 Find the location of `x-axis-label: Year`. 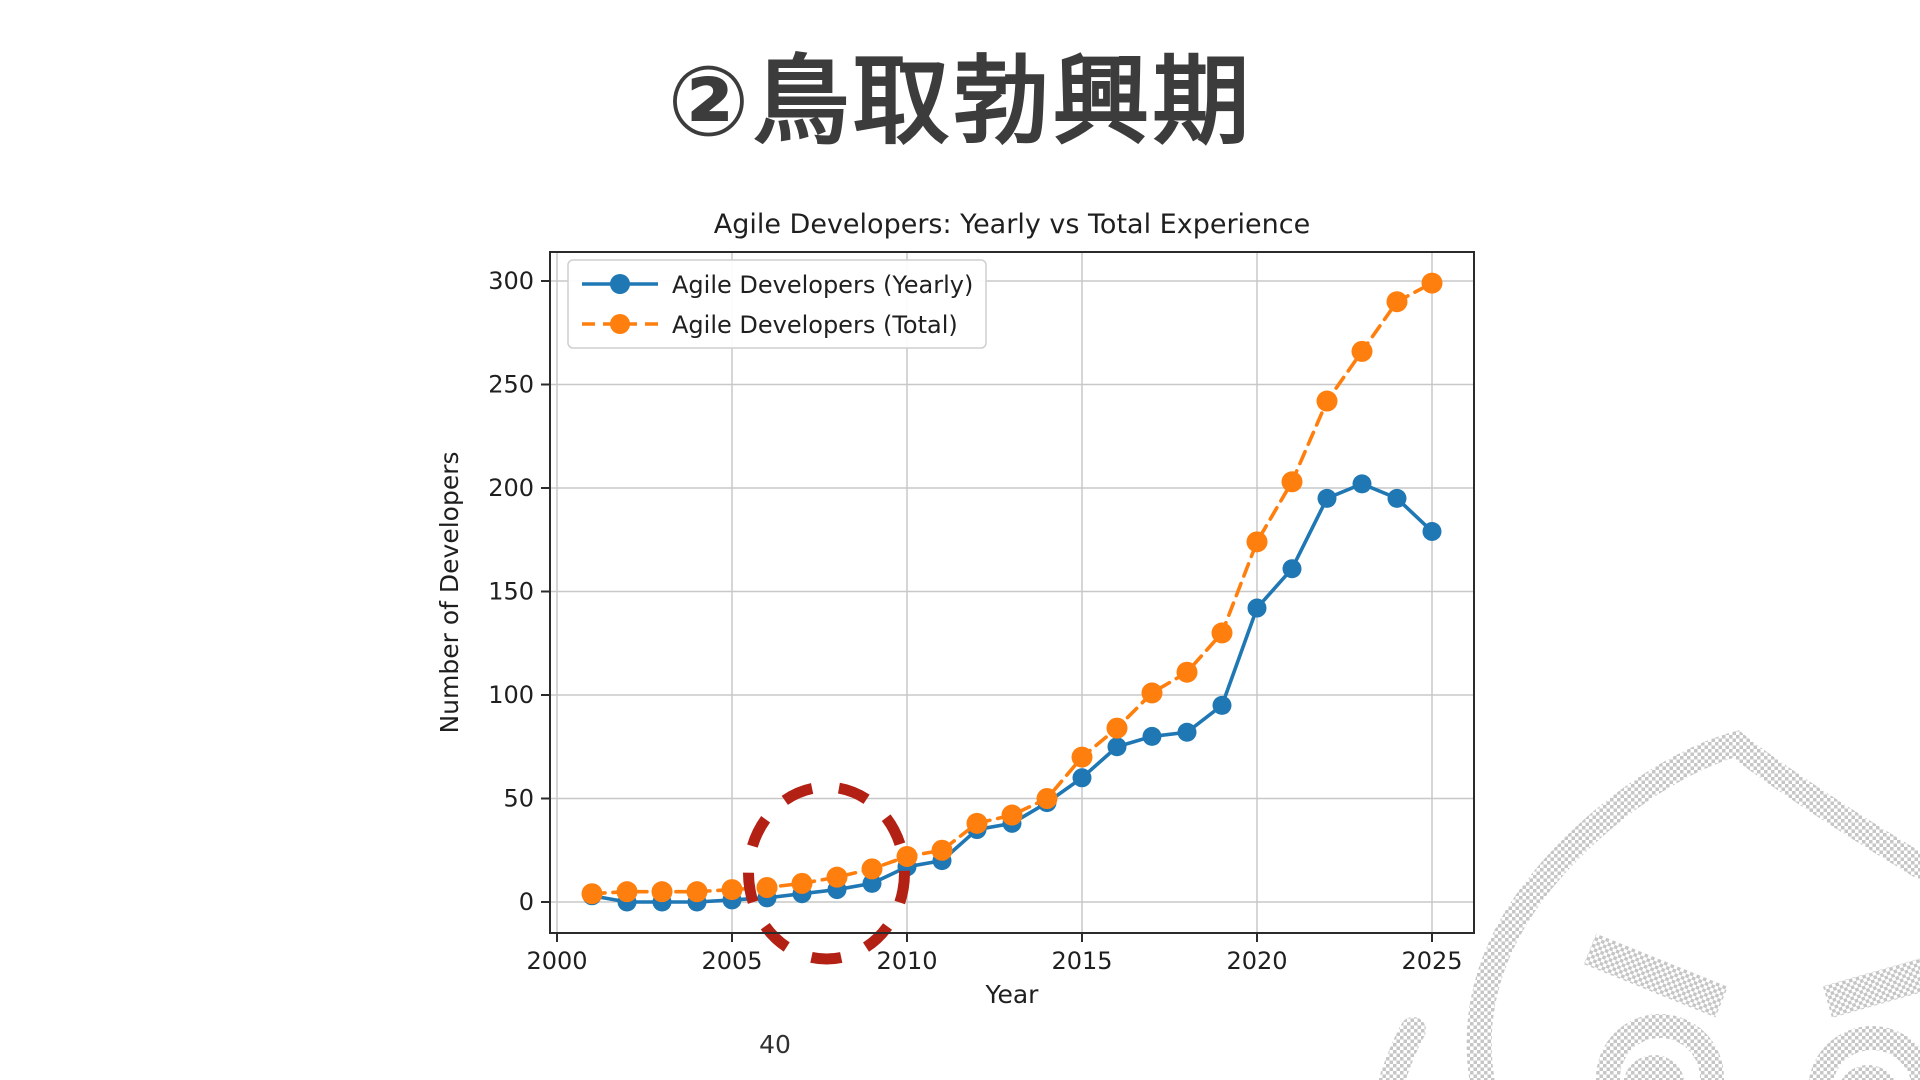

x-axis-label: Year is located at coordinates (1012, 994).